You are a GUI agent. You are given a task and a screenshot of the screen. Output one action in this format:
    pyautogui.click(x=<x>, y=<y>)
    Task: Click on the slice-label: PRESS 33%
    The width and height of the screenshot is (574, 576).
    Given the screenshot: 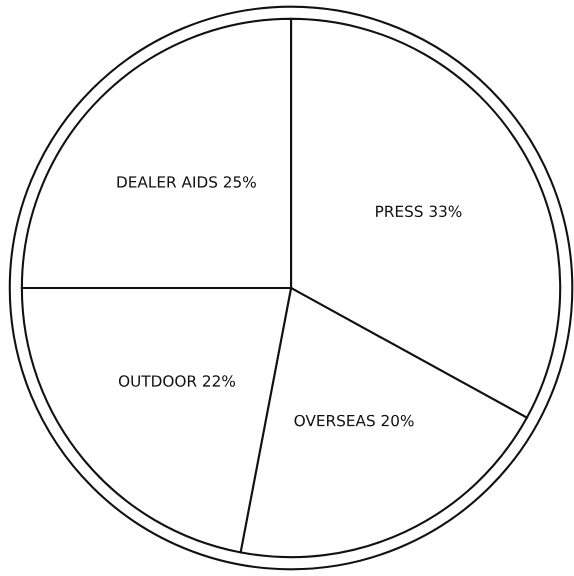 What is the action you would take?
    pyautogui.click(x=419, y=212)
    